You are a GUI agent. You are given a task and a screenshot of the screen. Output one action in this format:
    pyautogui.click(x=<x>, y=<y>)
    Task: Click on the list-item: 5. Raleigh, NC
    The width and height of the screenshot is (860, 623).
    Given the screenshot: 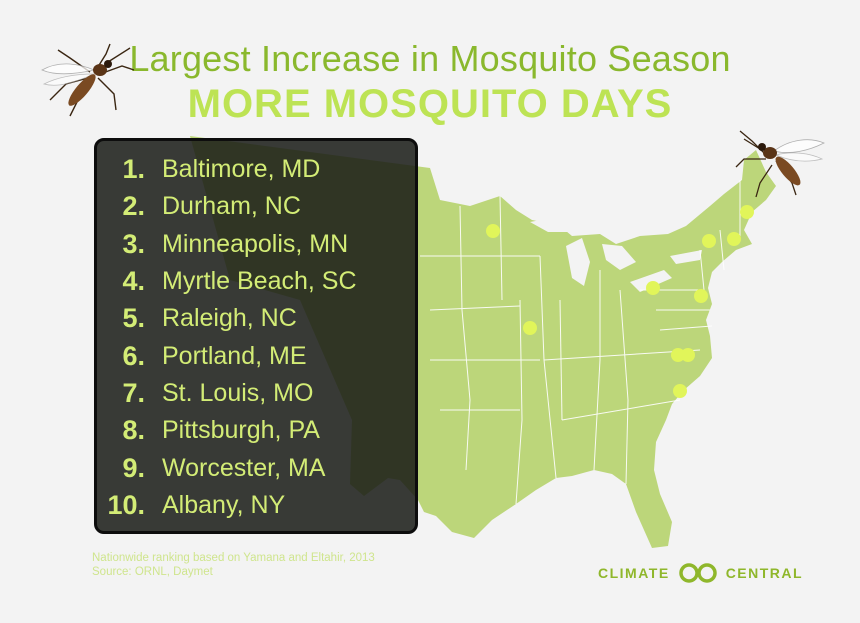 What is the action you would take?
    pyautogui.click(x=256, y=318)
    